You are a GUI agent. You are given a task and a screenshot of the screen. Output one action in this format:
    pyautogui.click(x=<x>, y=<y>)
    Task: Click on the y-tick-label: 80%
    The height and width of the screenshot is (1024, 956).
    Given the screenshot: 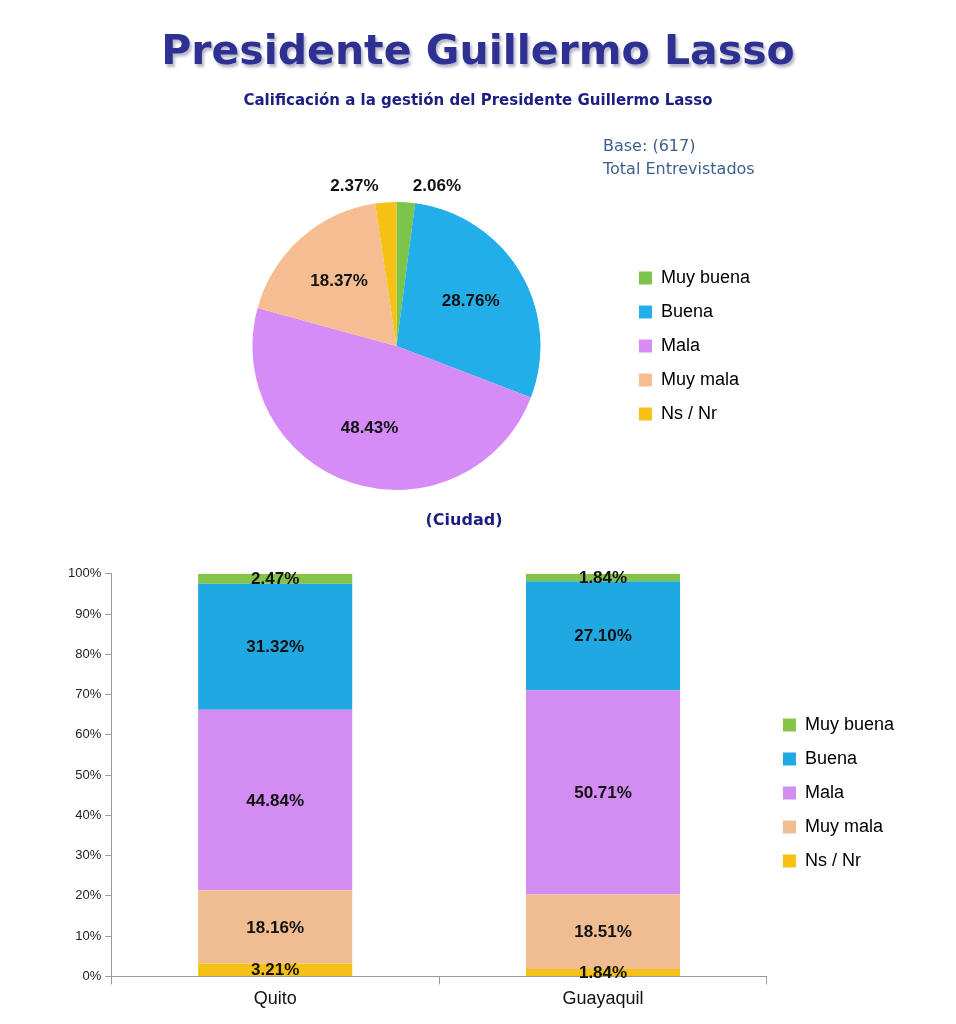 What is the action you would take?
    pyautogui.click(x=88, y=653)
    